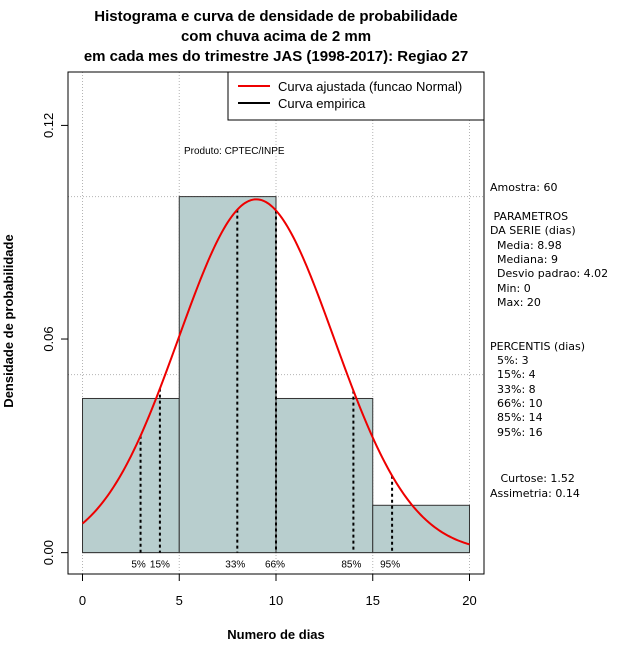 The image size is (640, 660). I want to click on params-title-1: PARAMETROS, so click(529, 216).